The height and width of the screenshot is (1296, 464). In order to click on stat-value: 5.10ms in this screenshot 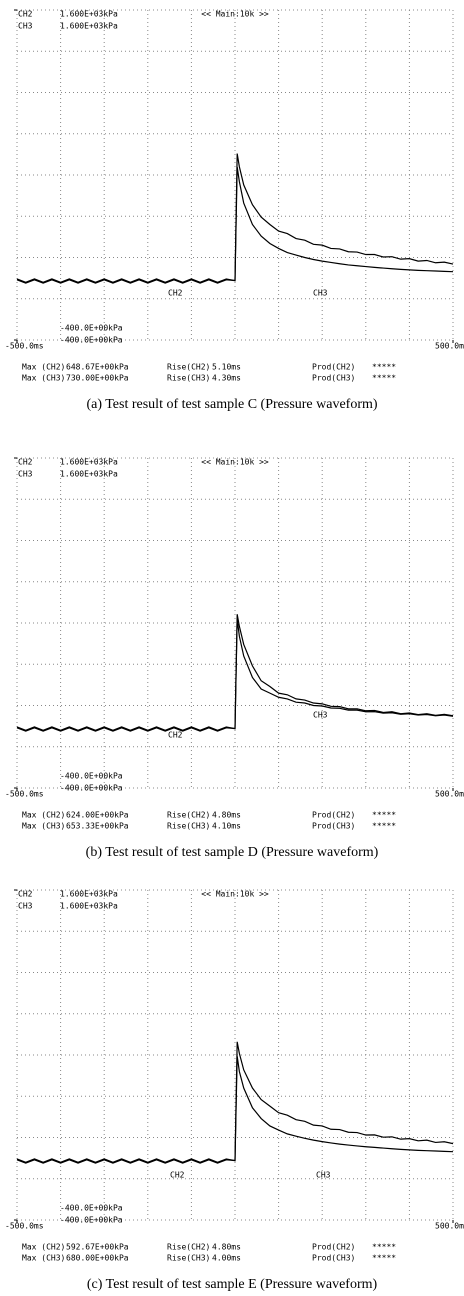, I will do `click(226, 367)`.